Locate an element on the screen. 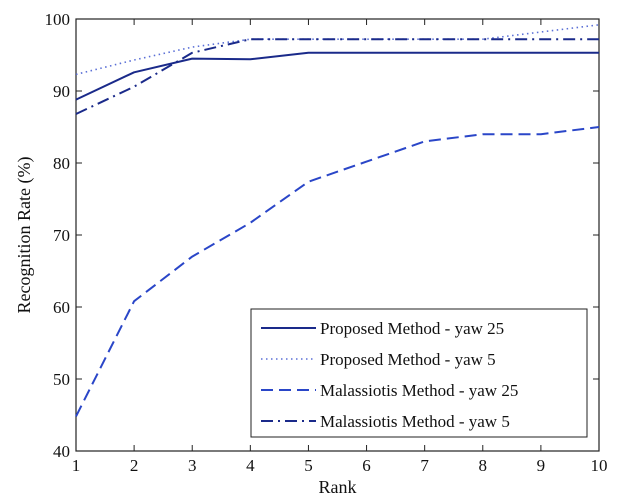  x-tick-label: 5 is located at coordinates (308, 465).